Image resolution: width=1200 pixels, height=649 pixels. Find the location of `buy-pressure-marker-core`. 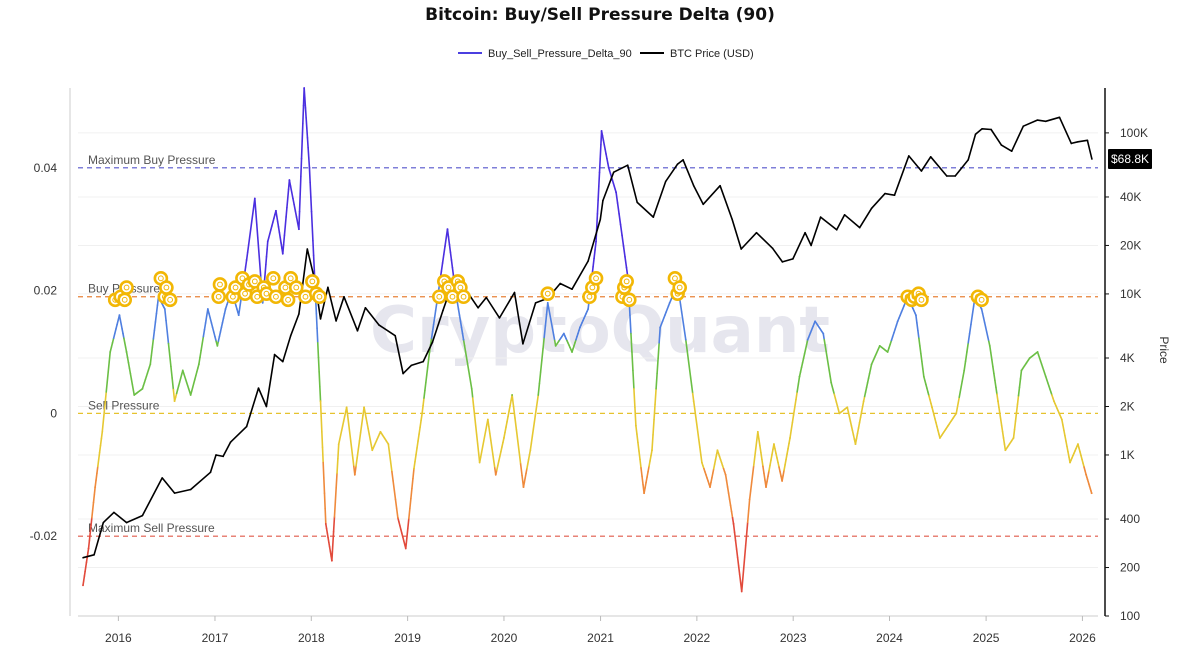

buy-pressure-marker-core is located at coordinates (160, 278).